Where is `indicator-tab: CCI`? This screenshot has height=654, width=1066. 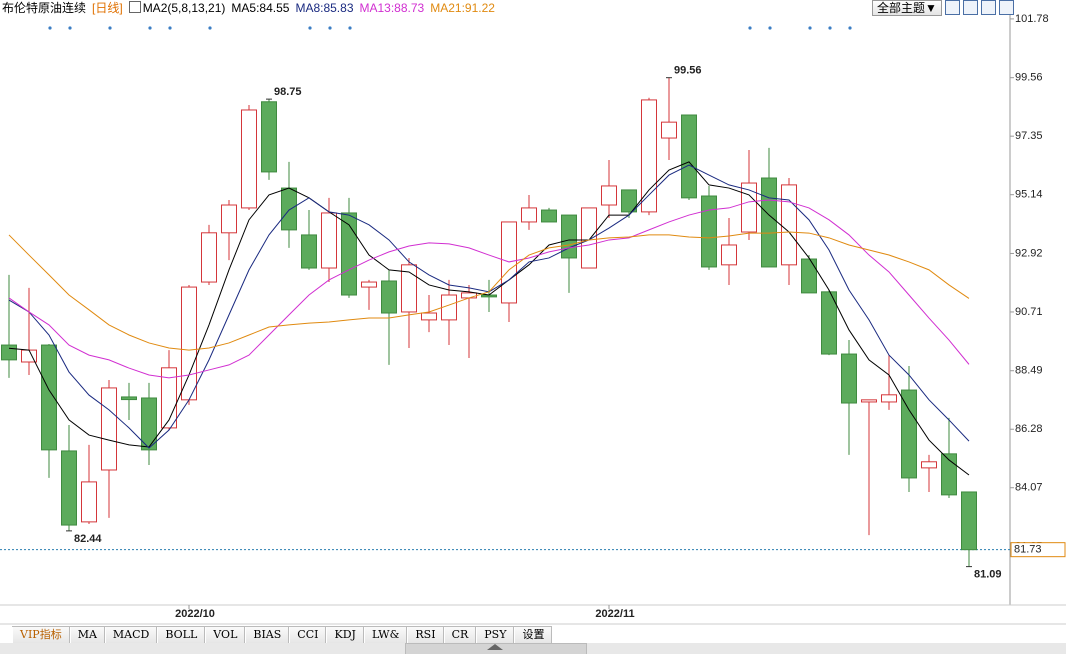
indicator-tab: CCI is located at coordinates (308, 635).